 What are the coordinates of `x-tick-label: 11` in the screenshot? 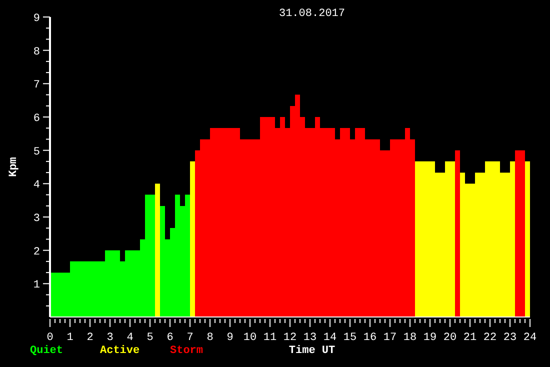 It's located at (270, 338).